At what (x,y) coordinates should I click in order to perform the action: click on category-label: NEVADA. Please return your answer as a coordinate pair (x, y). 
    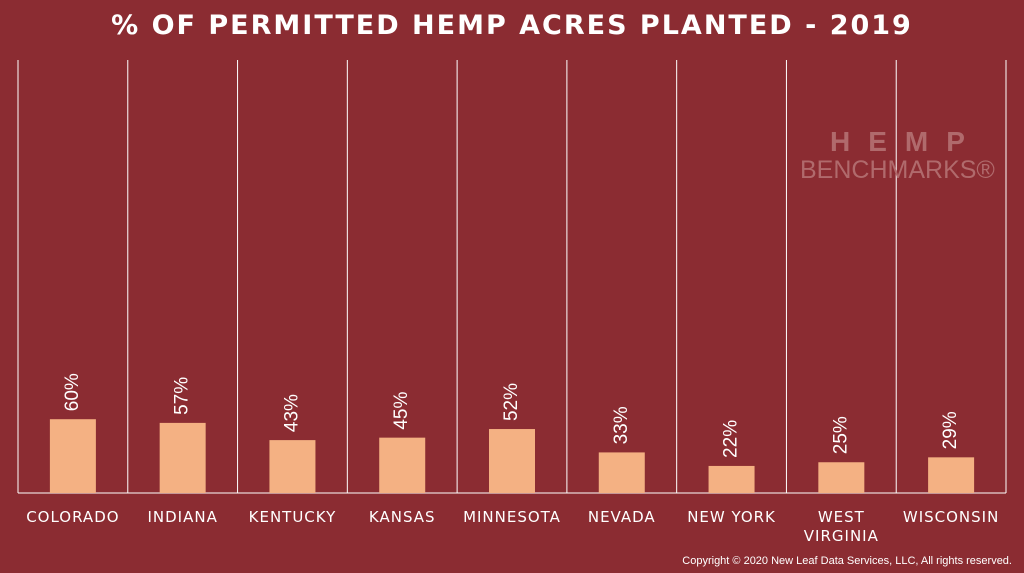
    Looking at the image, I should click on (622, 517).